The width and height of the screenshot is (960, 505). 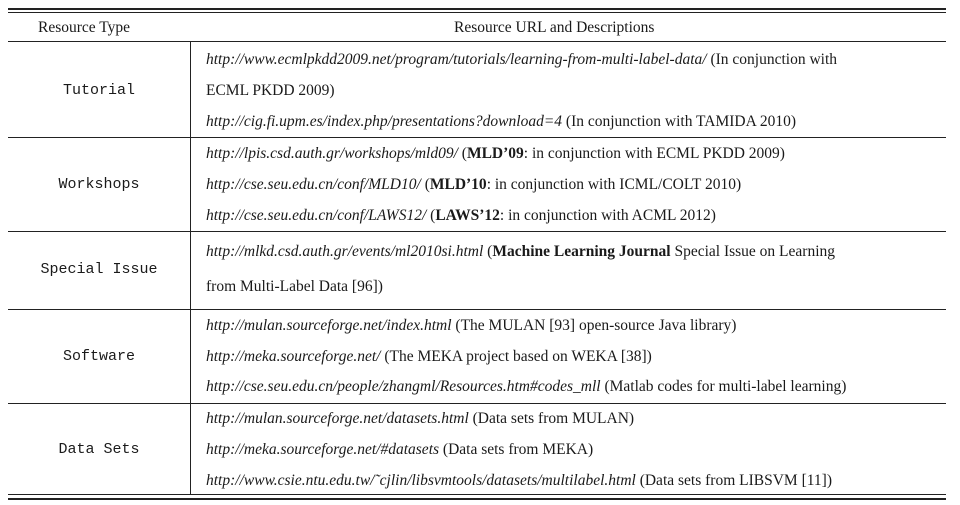 What do you see at coordinates (477, 12) in the screenshot?
I see `top-rule-inner` at bounding box center [477, 12].